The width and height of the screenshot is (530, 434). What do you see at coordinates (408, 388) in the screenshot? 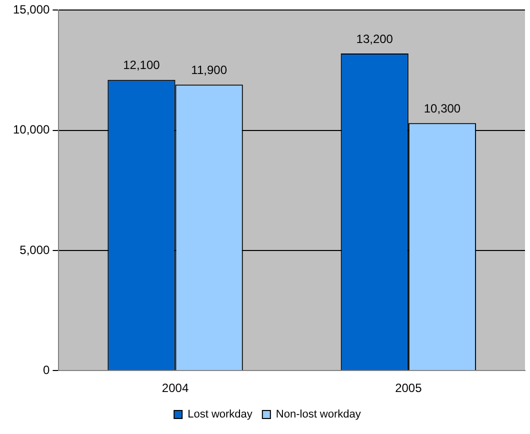
I see `x-tick-label: 2005` at bounding box center [408, 388].